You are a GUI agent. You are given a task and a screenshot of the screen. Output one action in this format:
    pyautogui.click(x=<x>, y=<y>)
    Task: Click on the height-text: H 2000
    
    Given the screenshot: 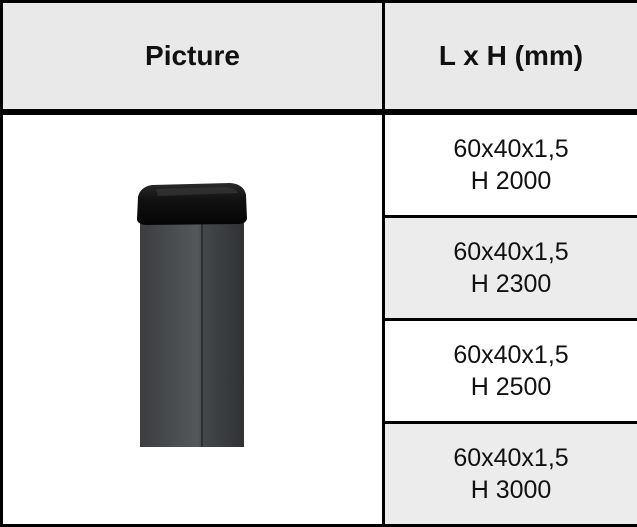 What is the action you would take?
    pyautogui.click(x=511, y=181)
    